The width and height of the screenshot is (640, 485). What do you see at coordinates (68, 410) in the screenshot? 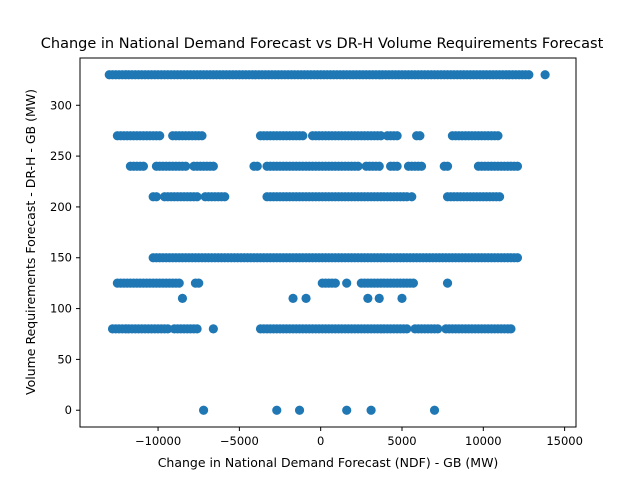
I see `y-tick-label: 0` at bounding box center [68, 410].